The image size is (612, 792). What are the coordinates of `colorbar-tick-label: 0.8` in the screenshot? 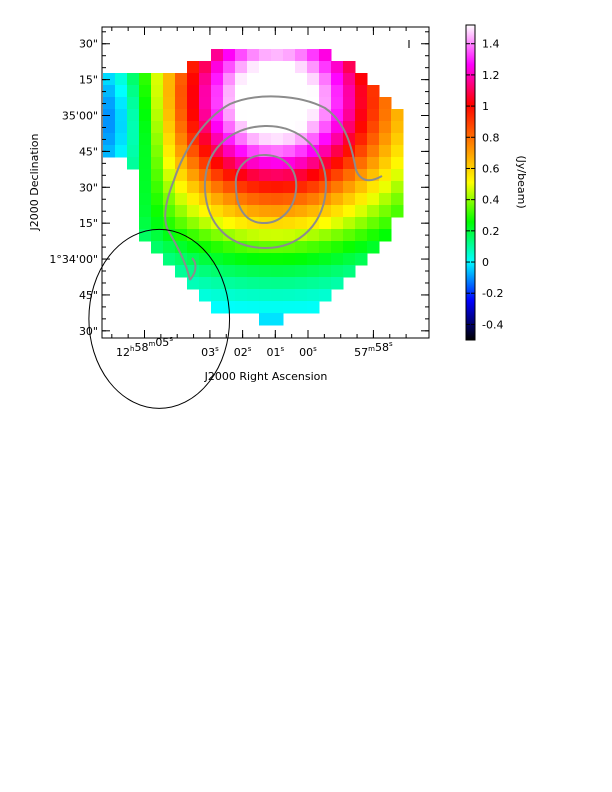 It's located at (491, 137).